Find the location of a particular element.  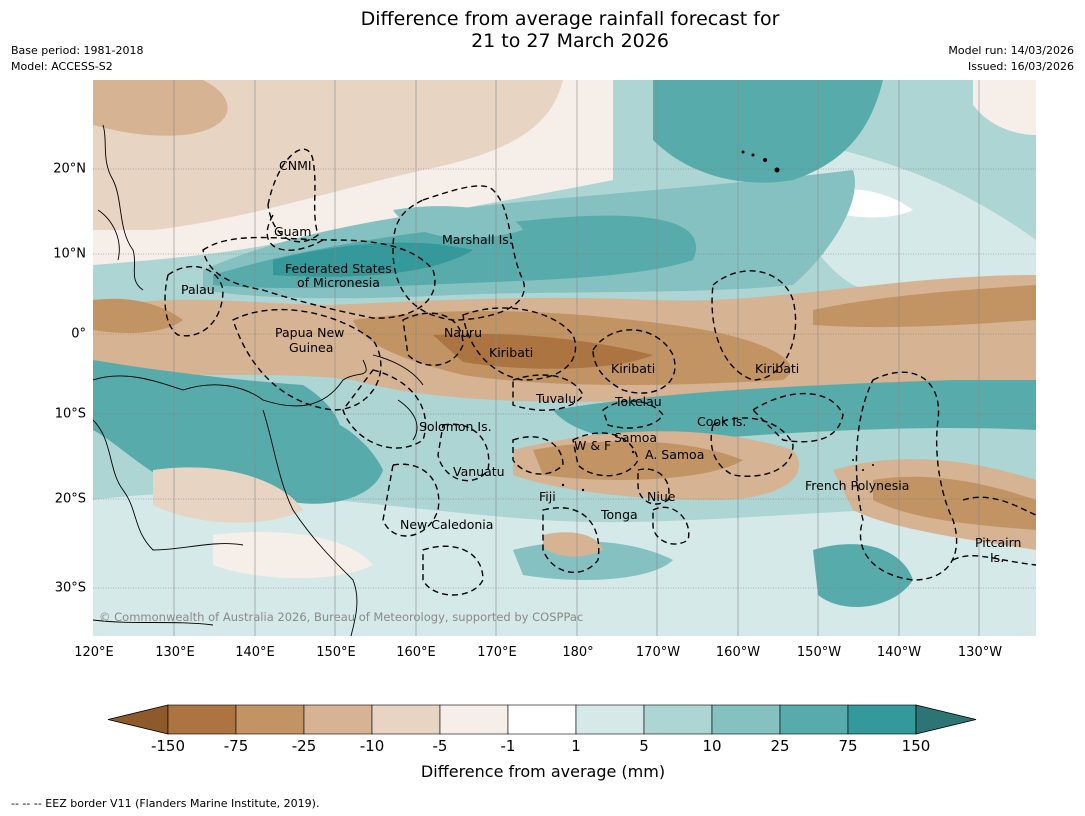

y-tick-0: 0° is located at coordinates (78, 334).